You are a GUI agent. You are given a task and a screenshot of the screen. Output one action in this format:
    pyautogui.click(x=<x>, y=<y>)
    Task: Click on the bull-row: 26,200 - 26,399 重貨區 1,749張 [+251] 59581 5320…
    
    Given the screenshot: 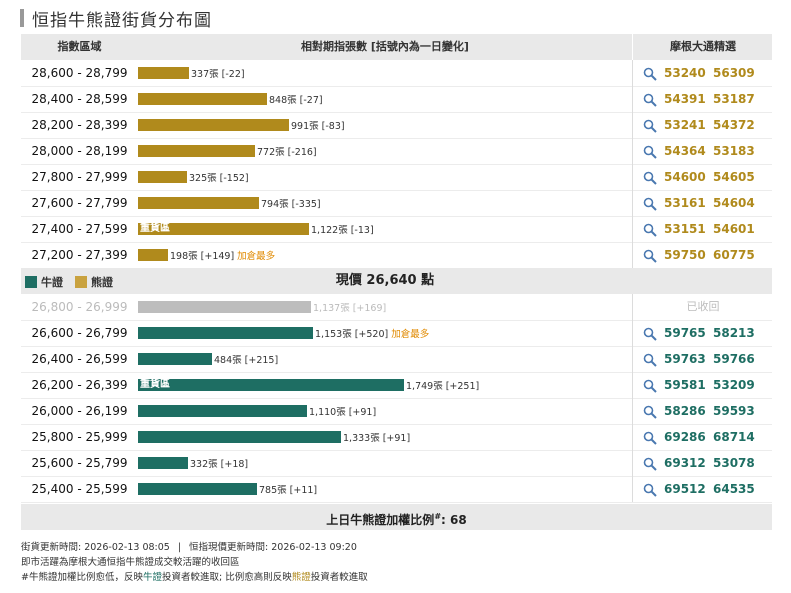 What is the action you would take?
    pyautogui.click(x=396, y=385)
    